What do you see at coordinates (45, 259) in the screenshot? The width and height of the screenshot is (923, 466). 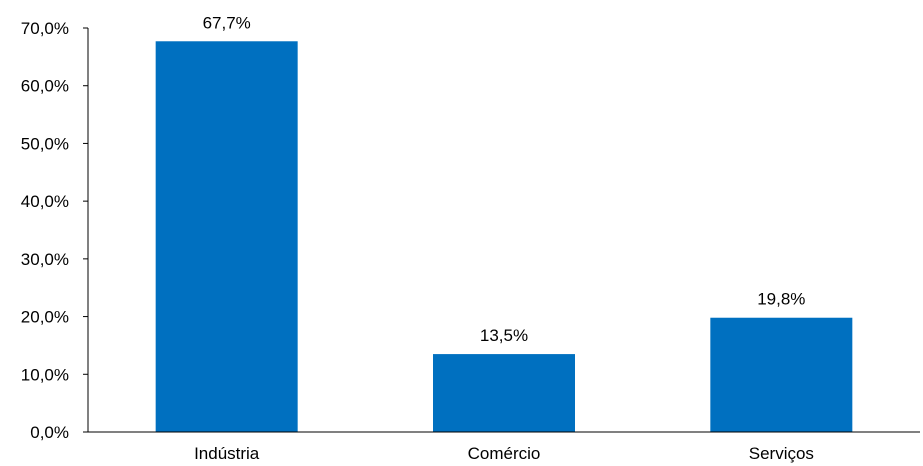 I see `y-tick-label: 30,0%` at bounding box center [45, 259].